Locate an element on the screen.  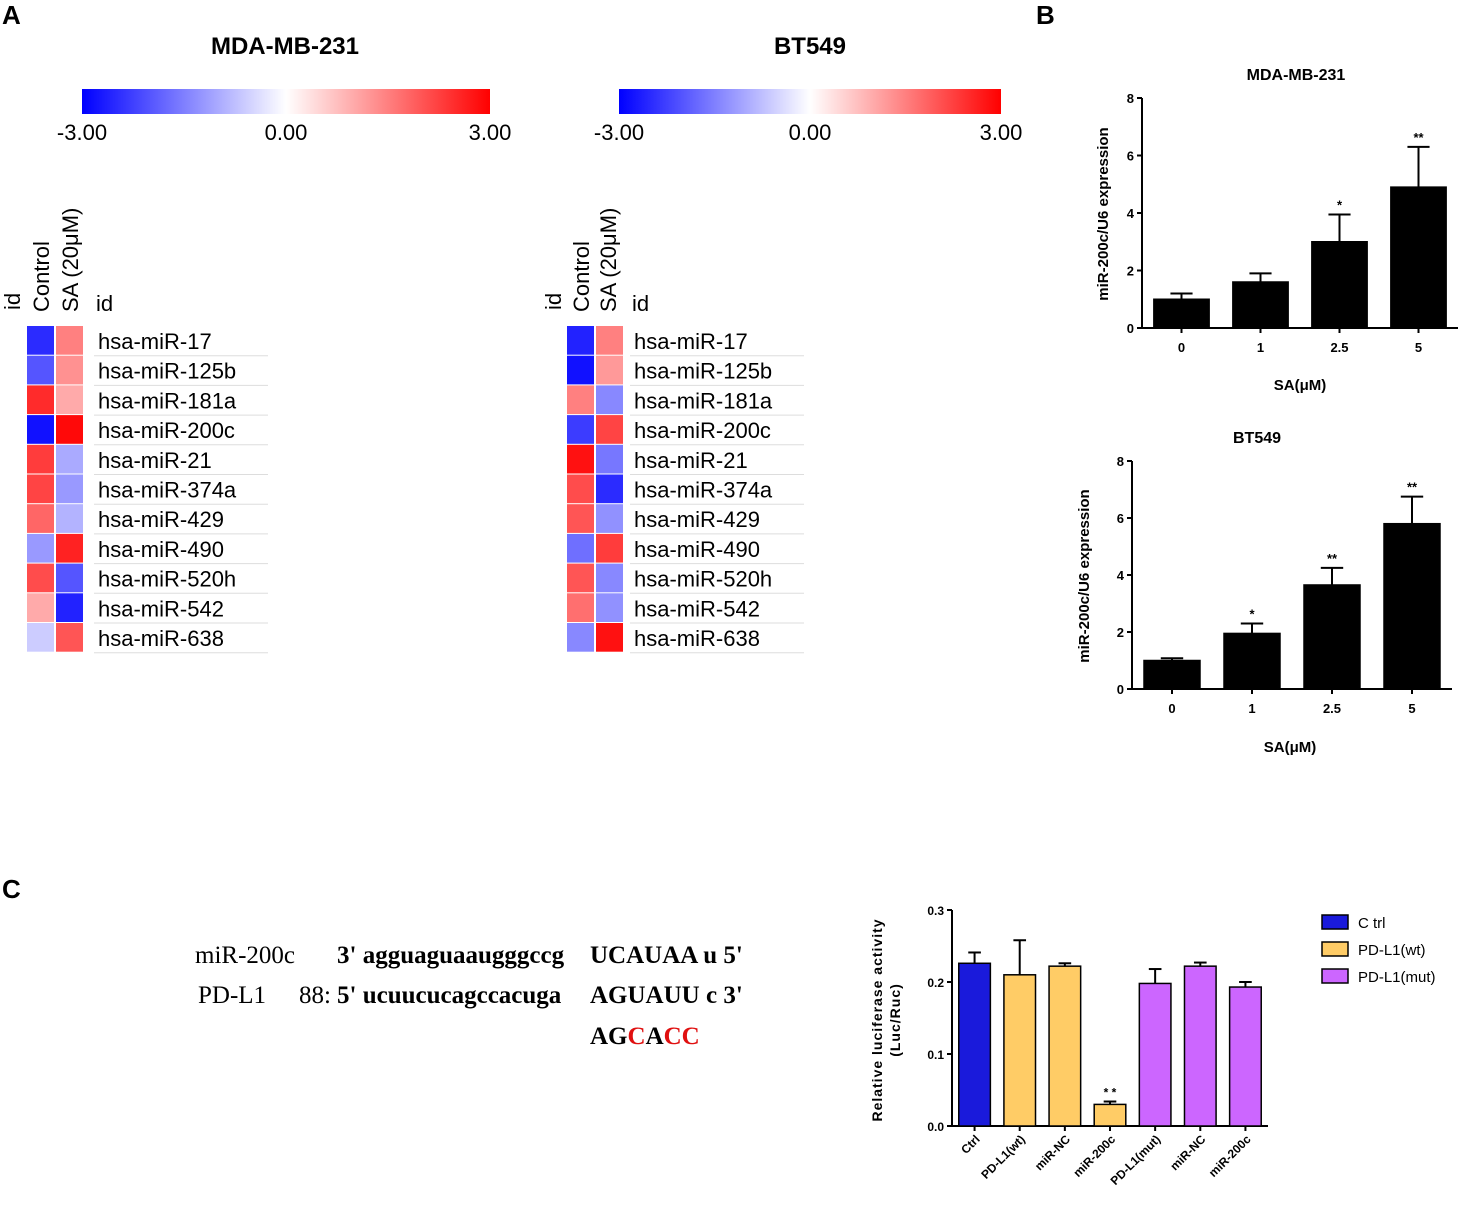
legend-label-mut: PD-L1(mut) is located at coordinates (1397, 977).